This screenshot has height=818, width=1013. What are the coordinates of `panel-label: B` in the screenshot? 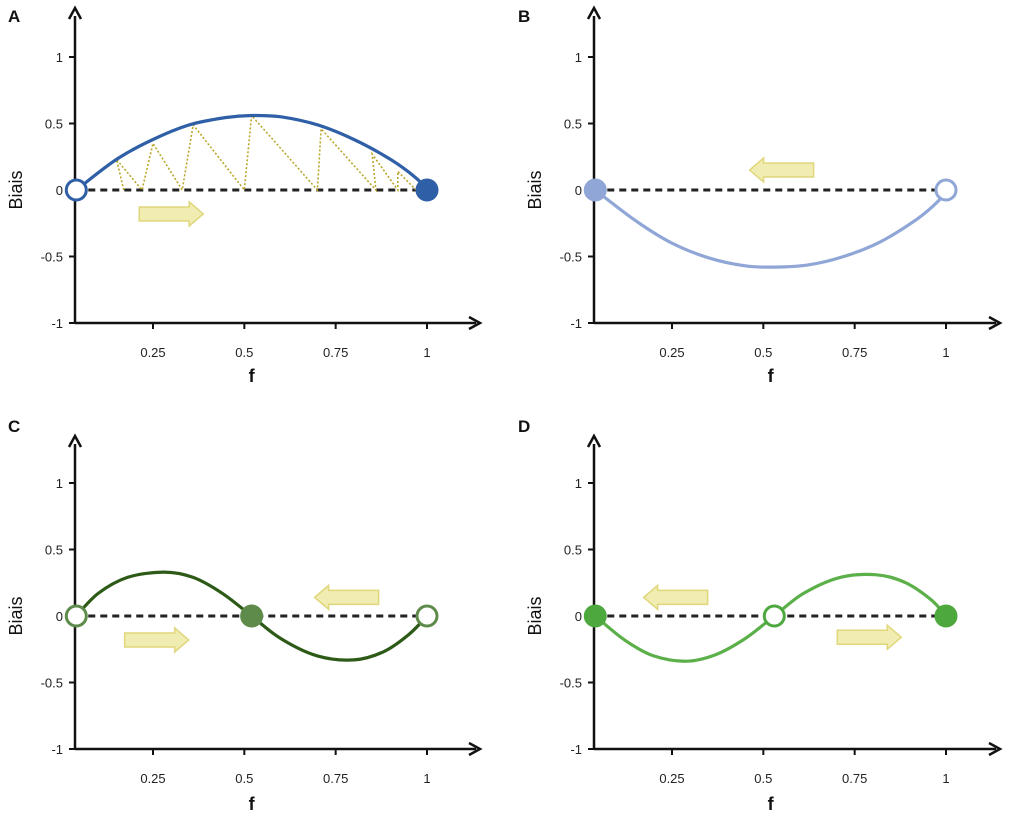 It's located at (524, 16).